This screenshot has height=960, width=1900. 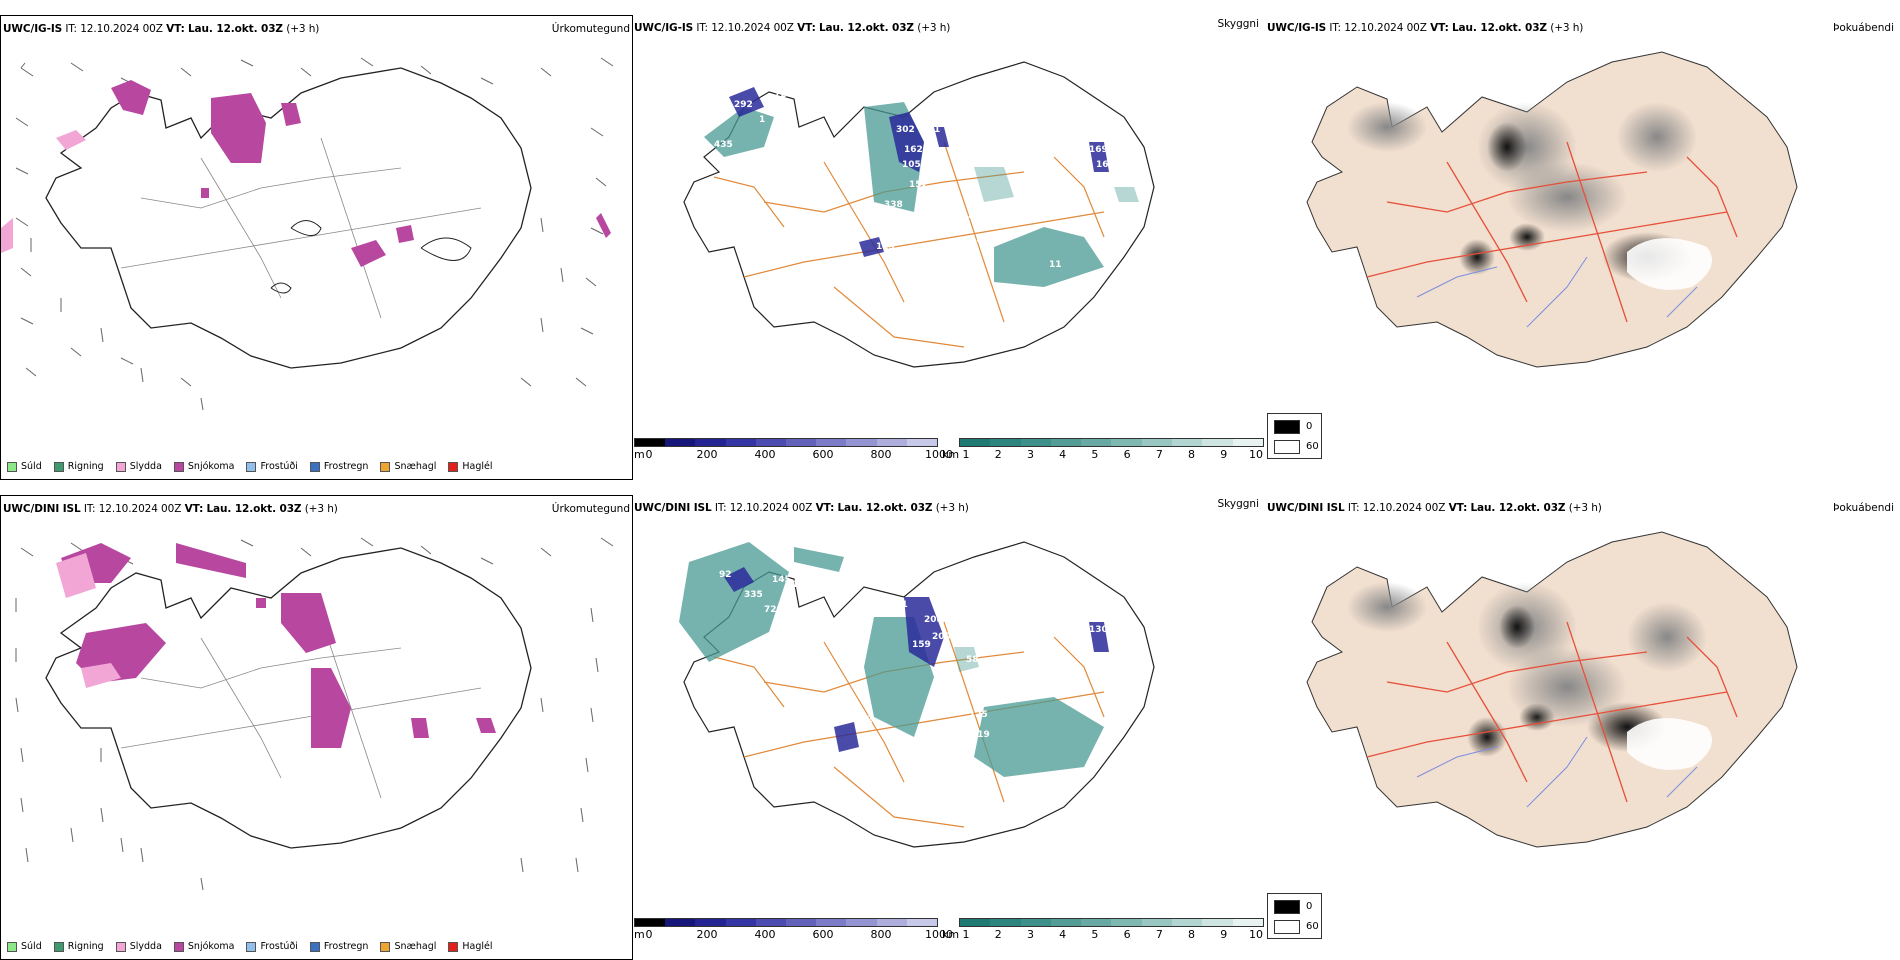 I want to click on roads, so click(x=301, y=228).